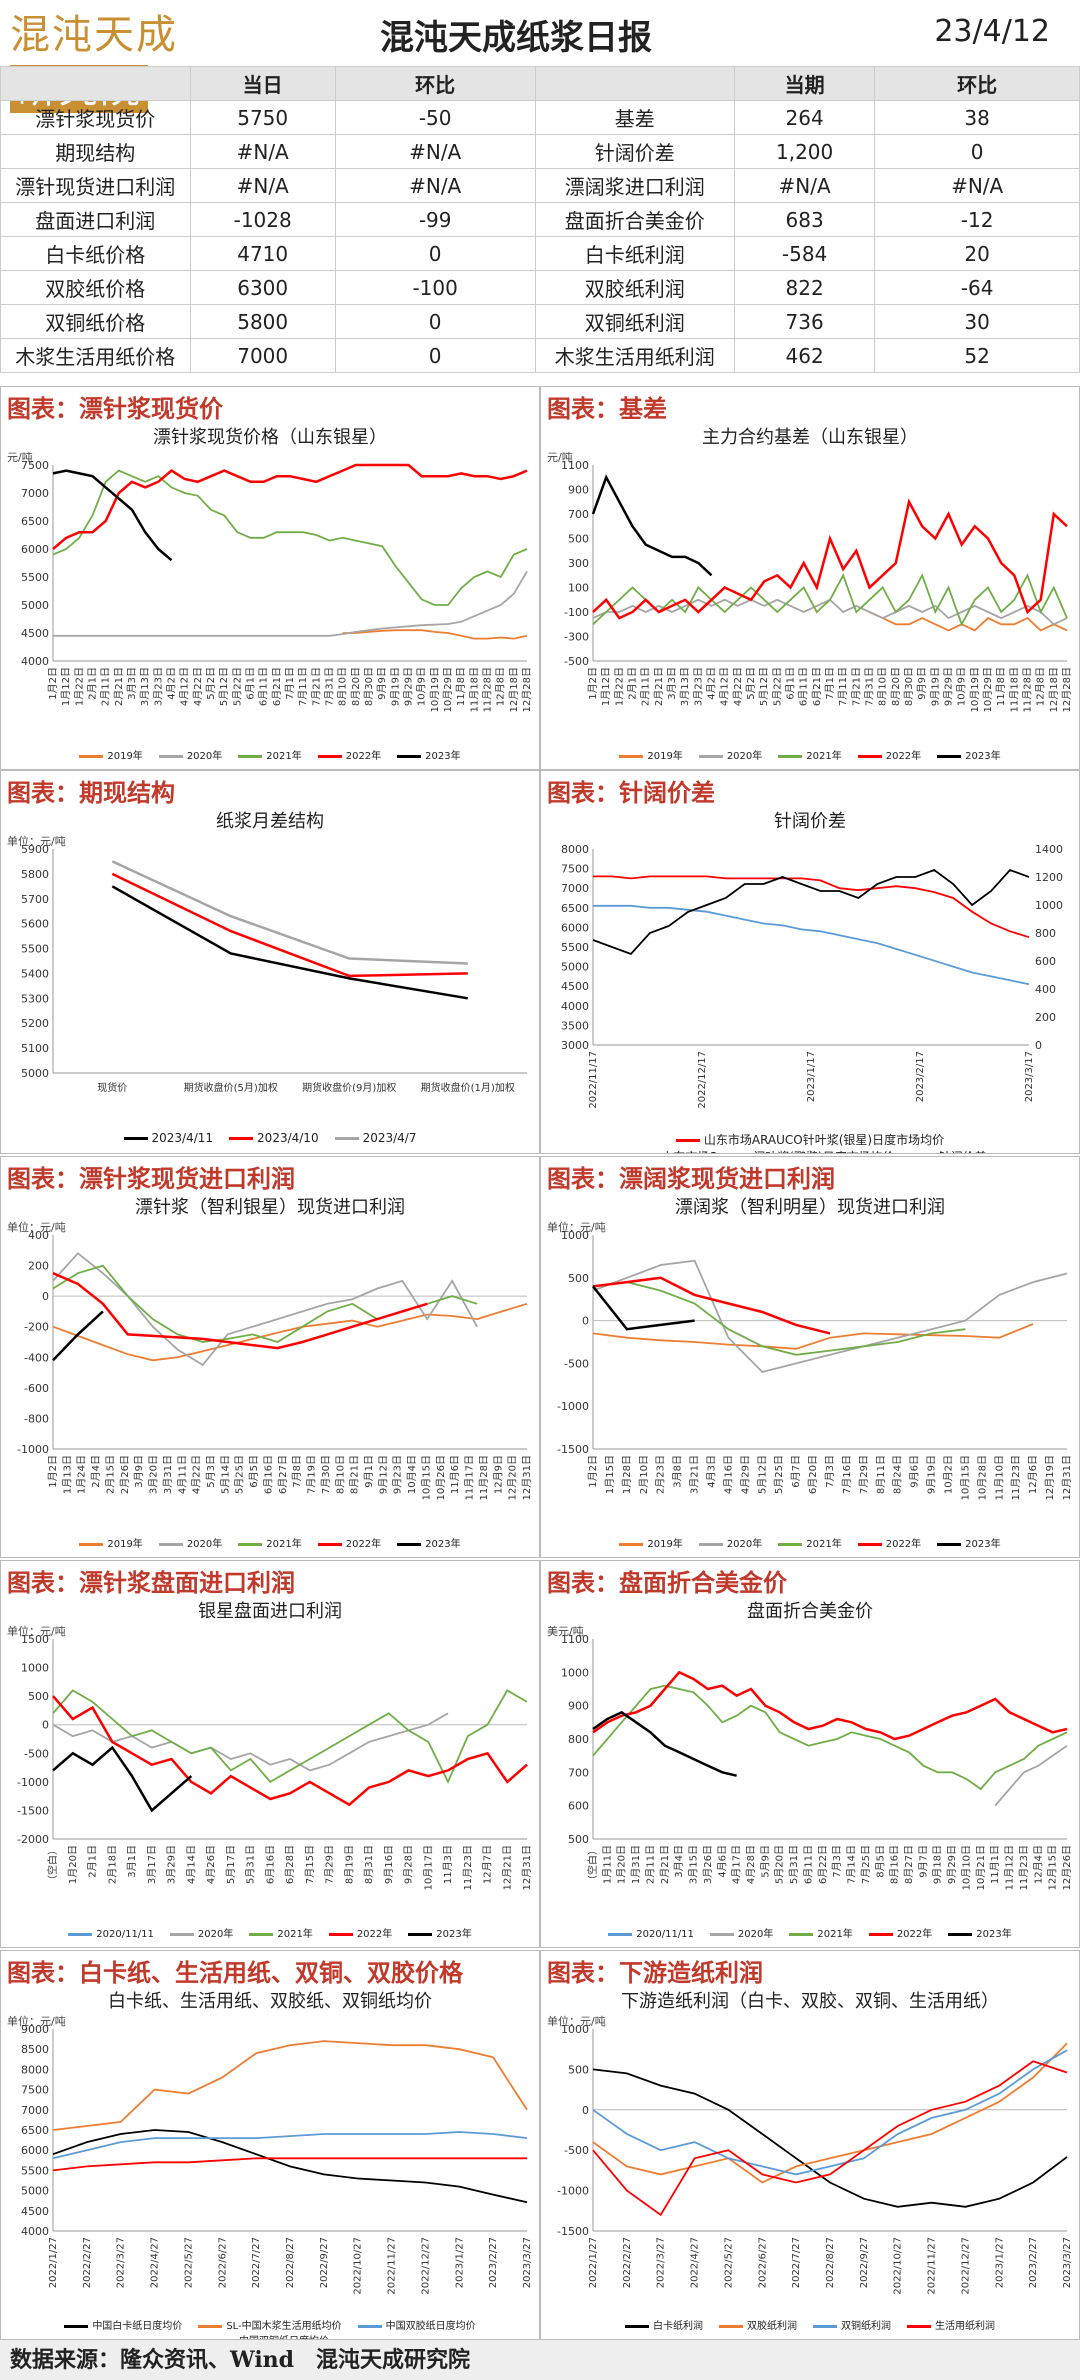  Describe the element at coordinates (889, 1542) in the screenshot. I see `legend-item: 2022年` at that location.